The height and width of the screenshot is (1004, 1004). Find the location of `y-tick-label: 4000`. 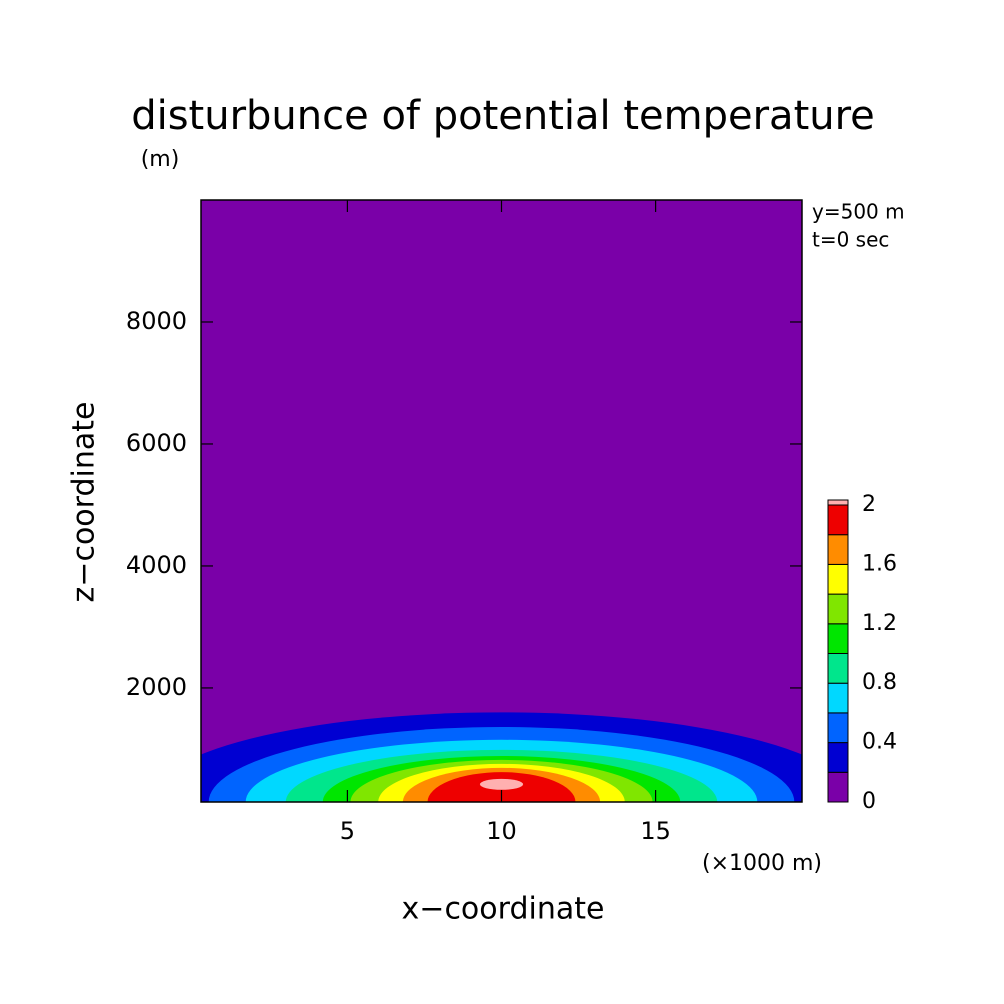

y-tick-label: 4000 is located at coordinates (156, 565).